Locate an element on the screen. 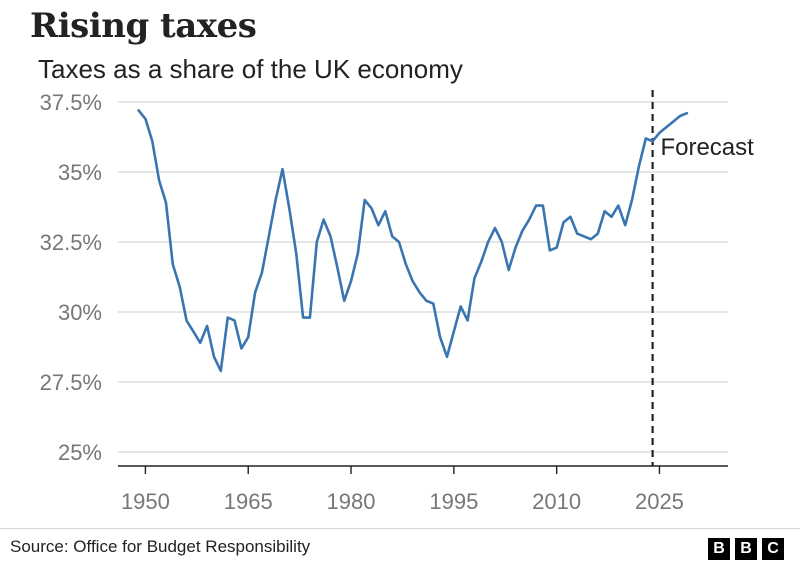  logo-letter-b1: B is located at coordinates (719, 549).